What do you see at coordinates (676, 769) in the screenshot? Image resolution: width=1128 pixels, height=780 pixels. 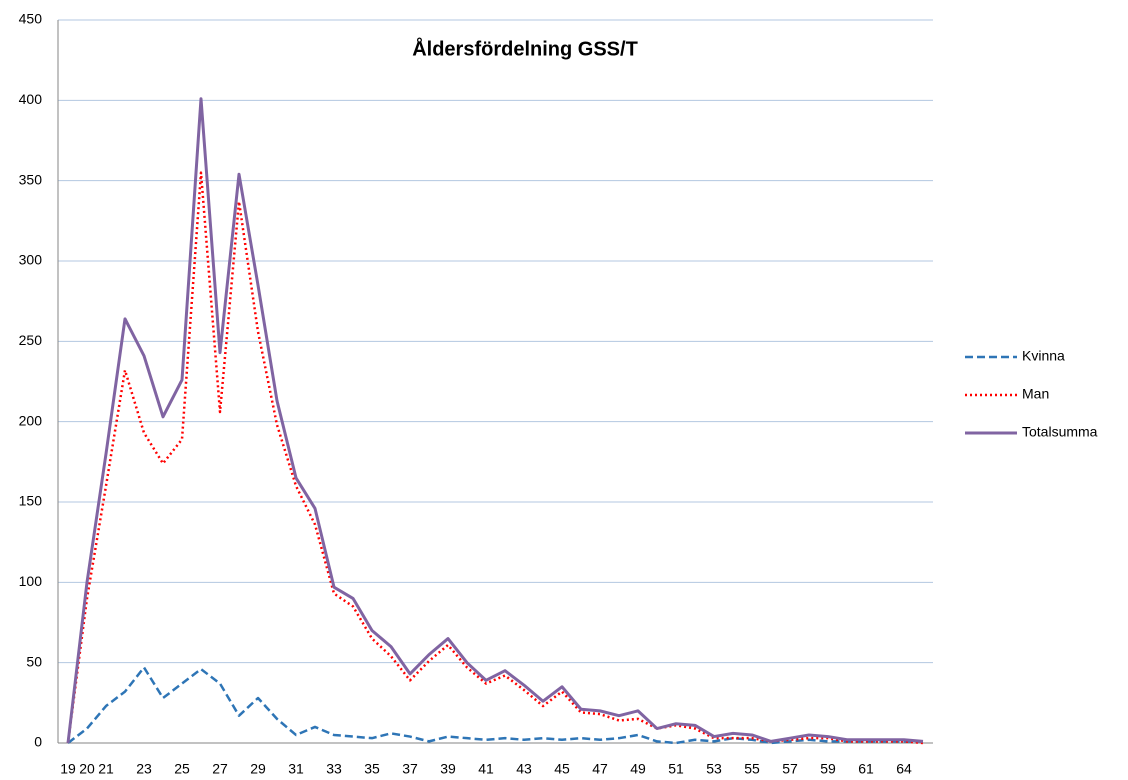 I see `x-tick-label: 51` at bounding box center [676, 769].